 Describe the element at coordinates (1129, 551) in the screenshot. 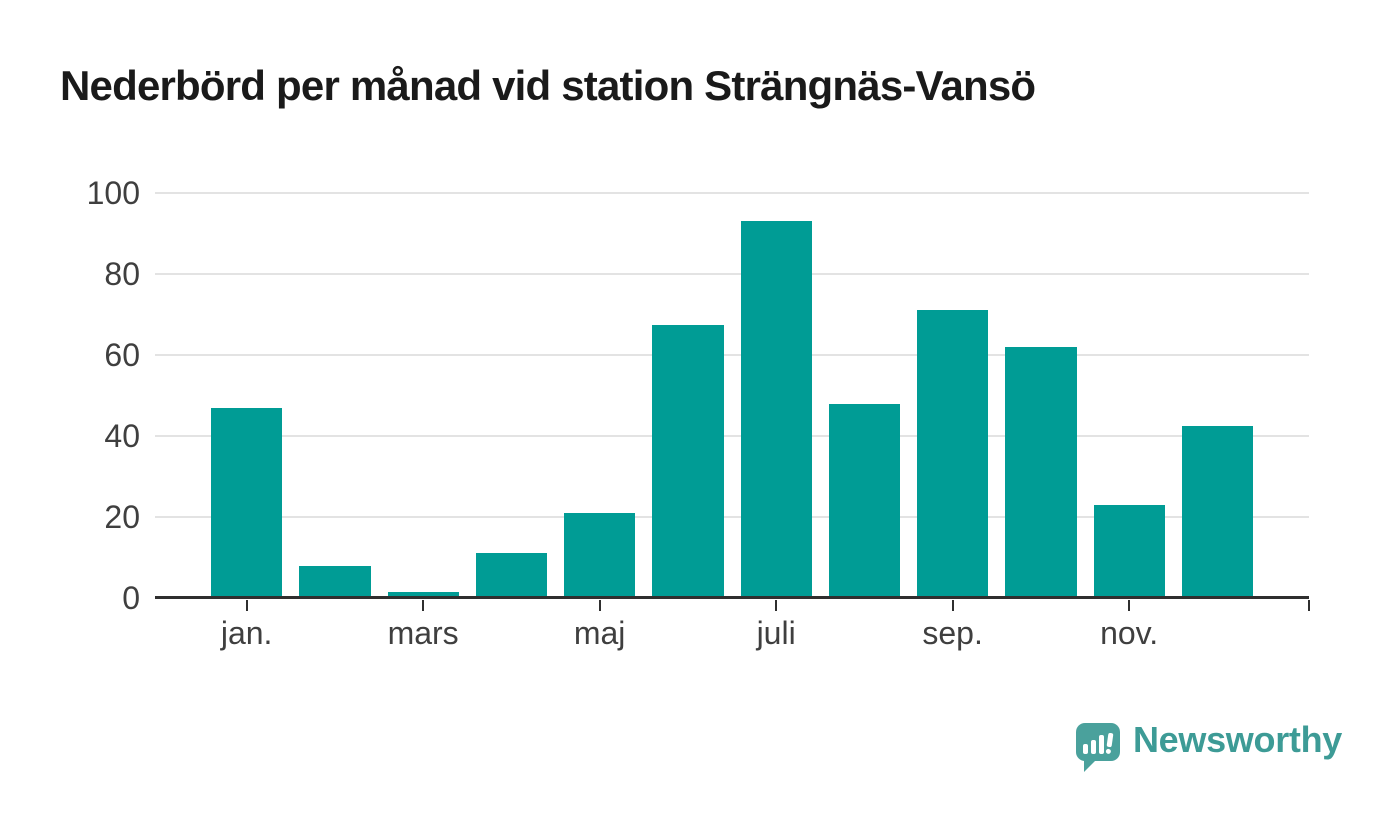

I see `bar-nov.` at that location.